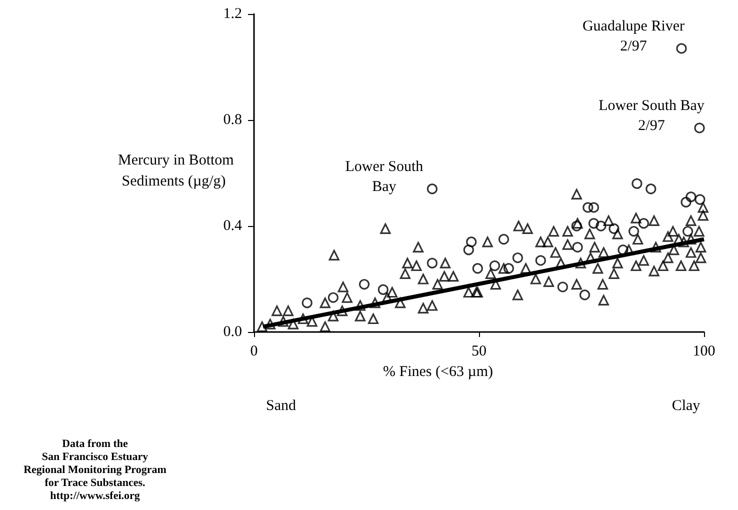 This screenshot has height=510, width=738. Describe the element at coordinates (232, 332) in the screenshot. I see `y-tick-label: 0.0` at that location.